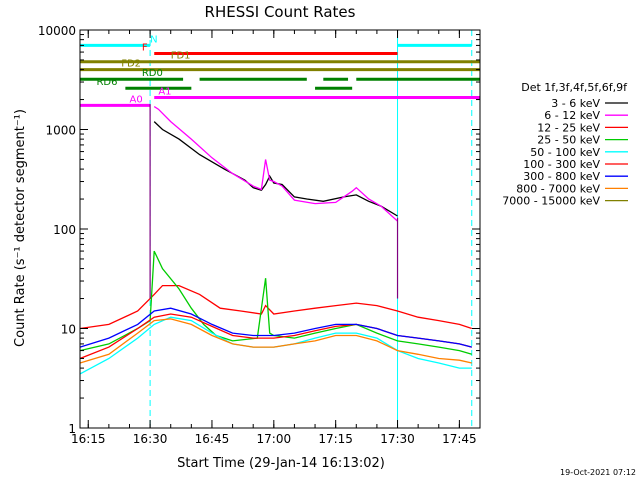  What do you see at coordinates (131, 64) in the screenshot?
I see `flag-label-fd2: FD2` at bounding box center [131, 64].